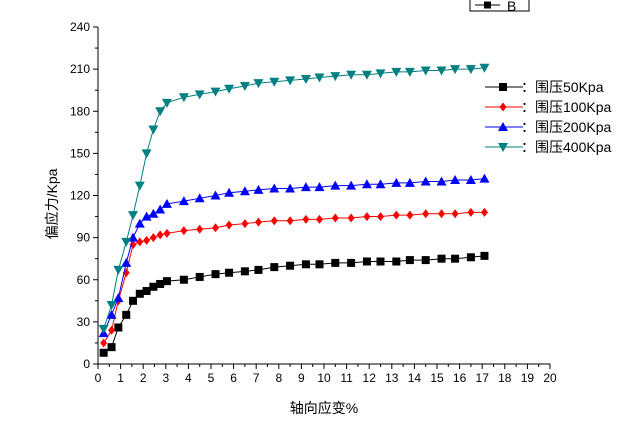 The height and width of the screenshot is (429, 635). What do you see at coordinates (548, 147) in the screenshot?
I see `legend-item: ：围压400Kpa` at bounding box center [548, 147].